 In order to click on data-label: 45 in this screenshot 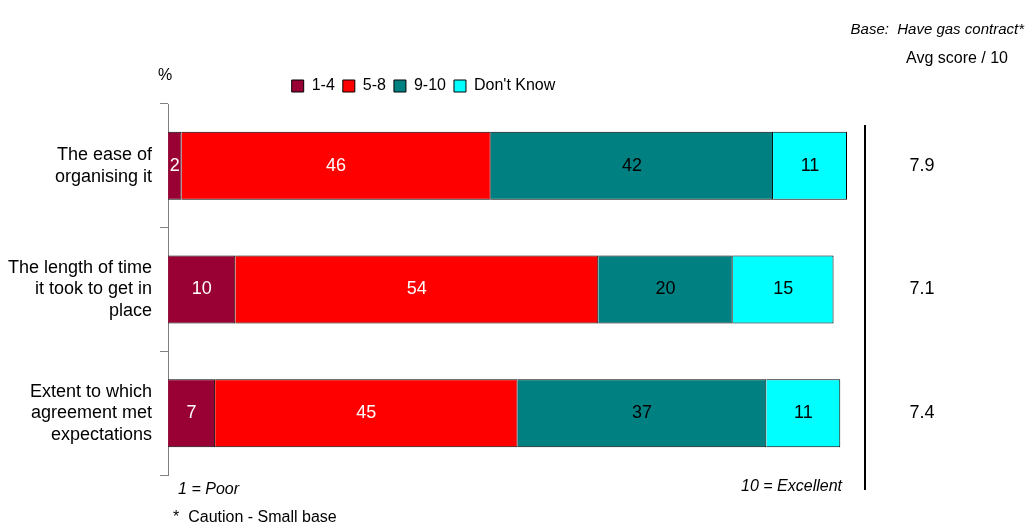, I will do `click(366, 412)`.